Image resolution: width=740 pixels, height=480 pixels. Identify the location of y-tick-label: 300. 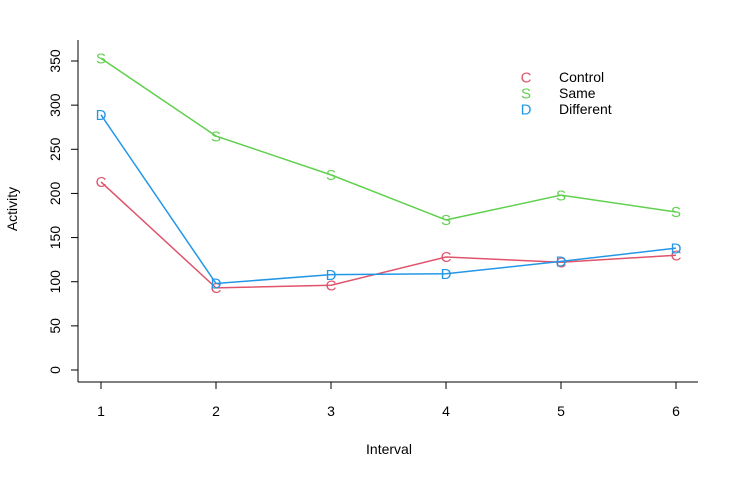
(55, 105).